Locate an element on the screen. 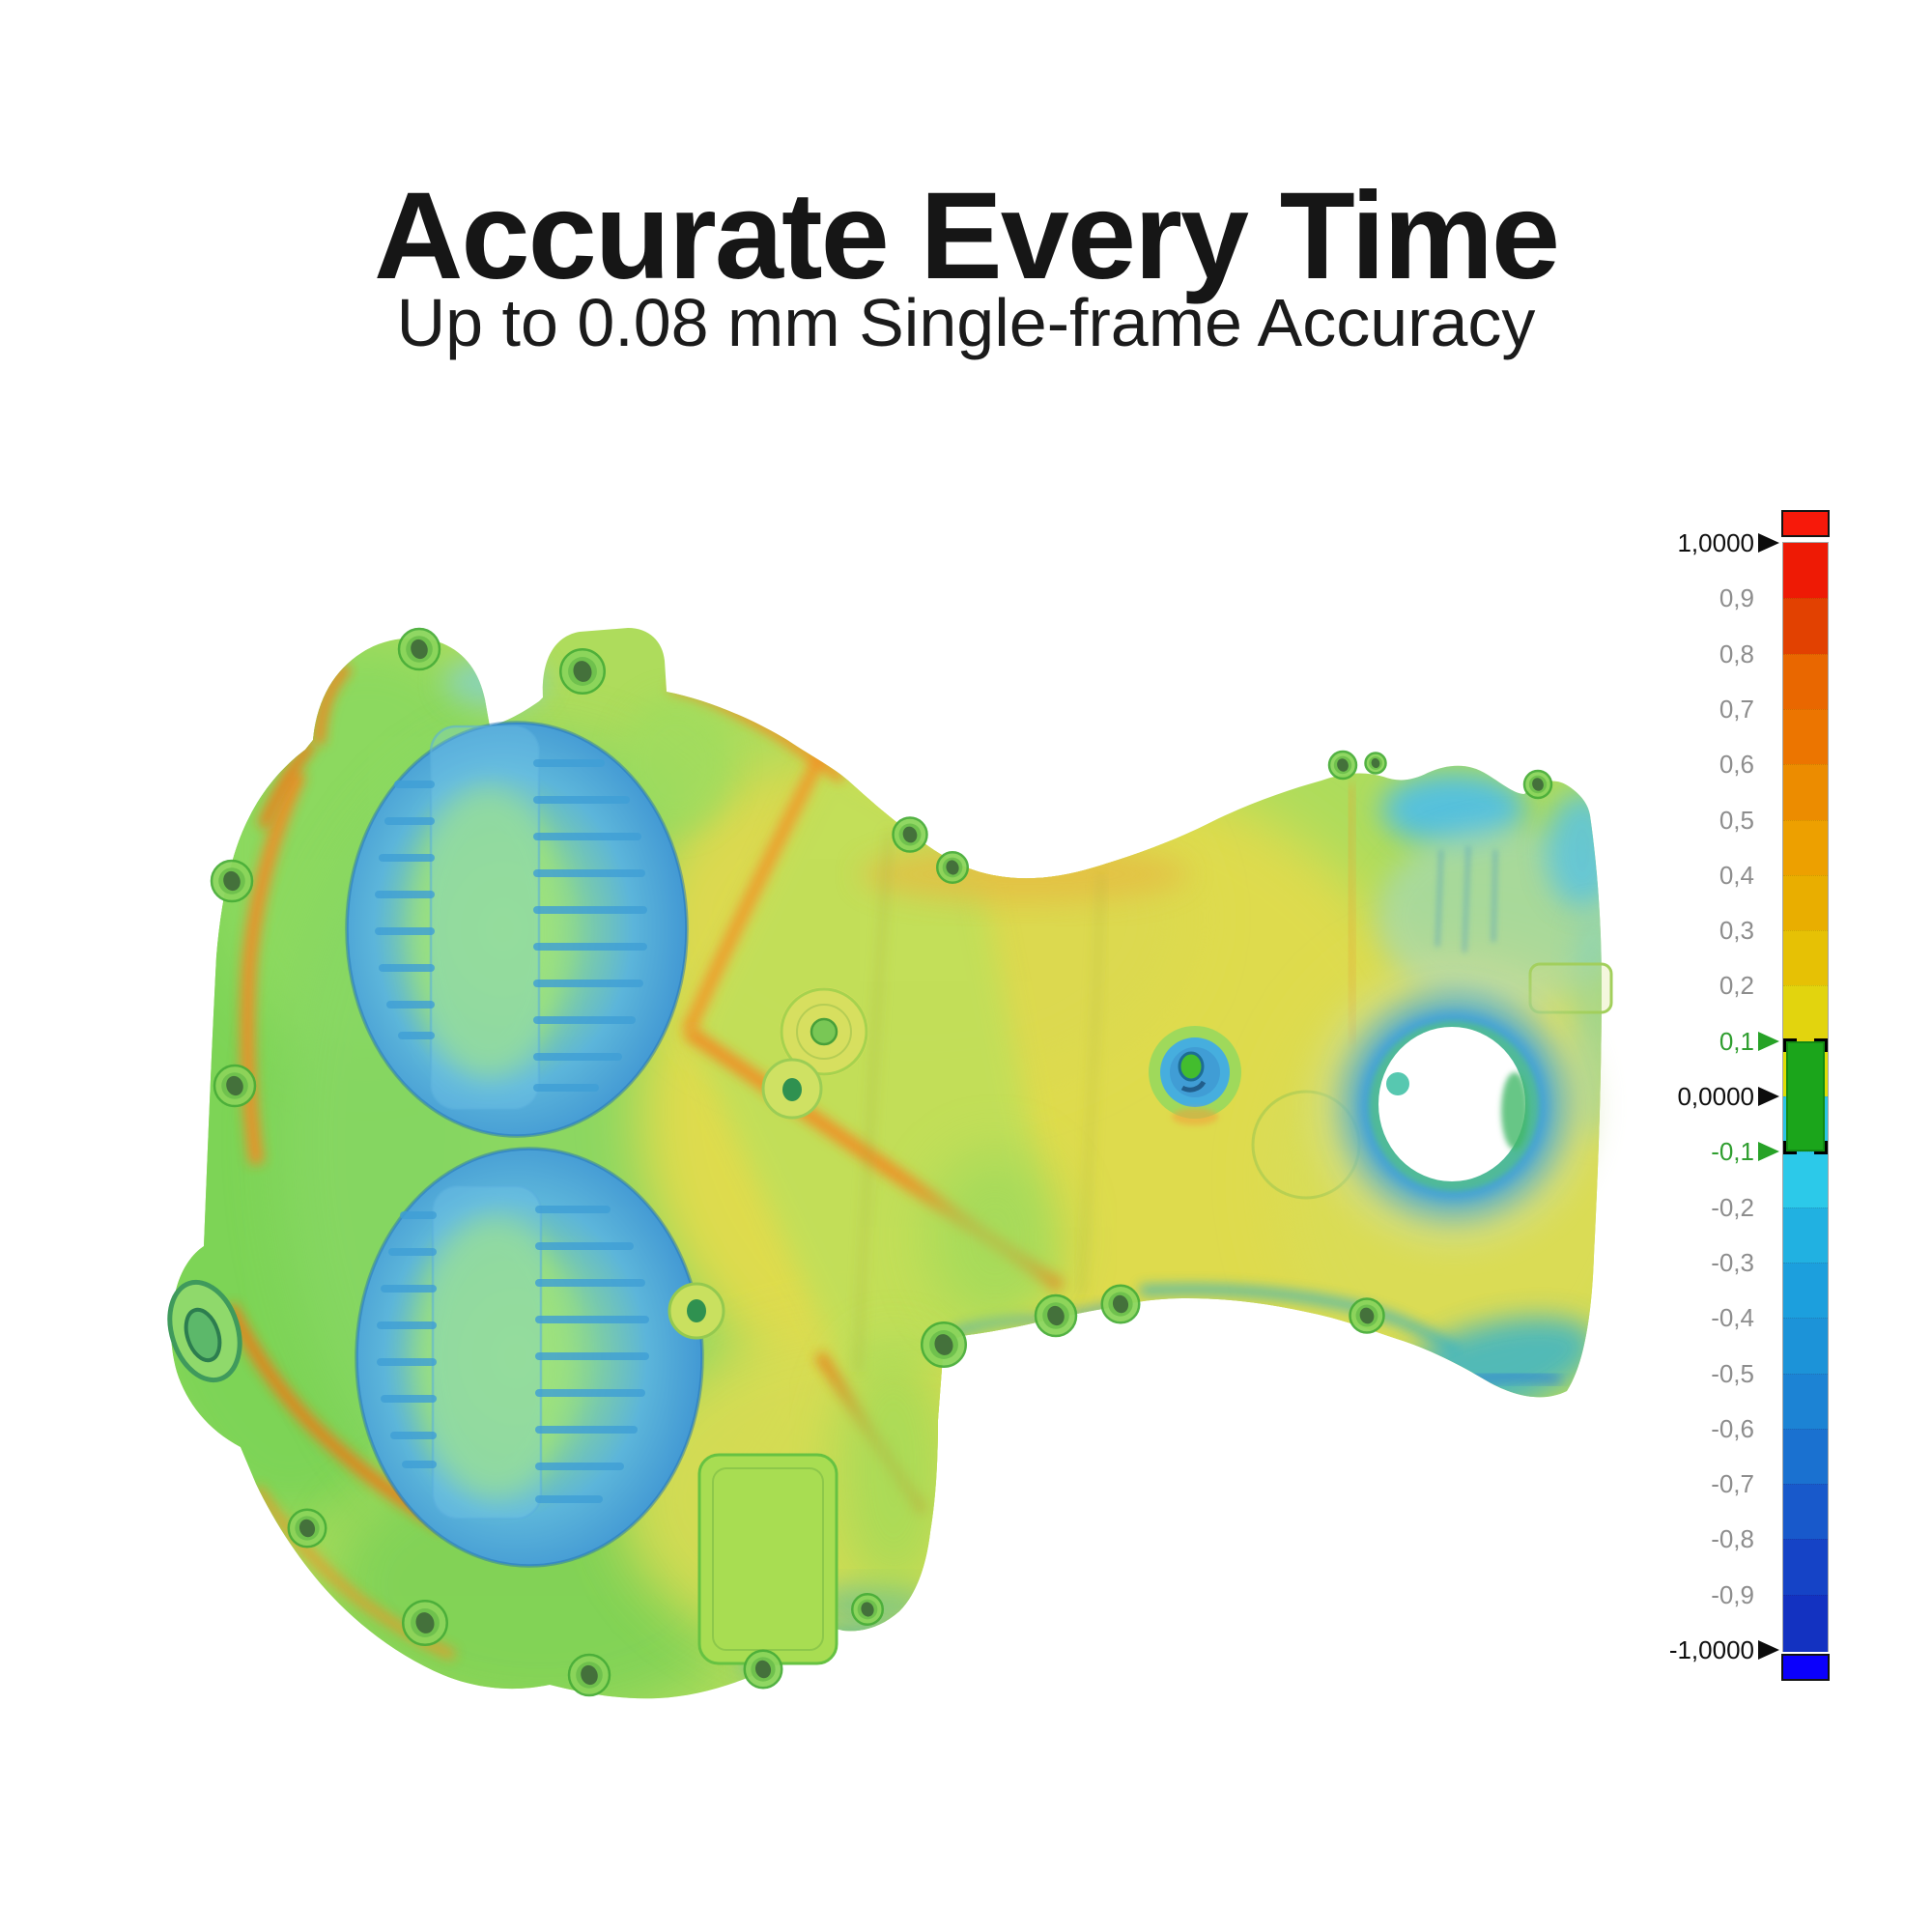  page-subtitle: Up to 0.08 mm Single-frame Accuracy is located at coordinates (966, 322).